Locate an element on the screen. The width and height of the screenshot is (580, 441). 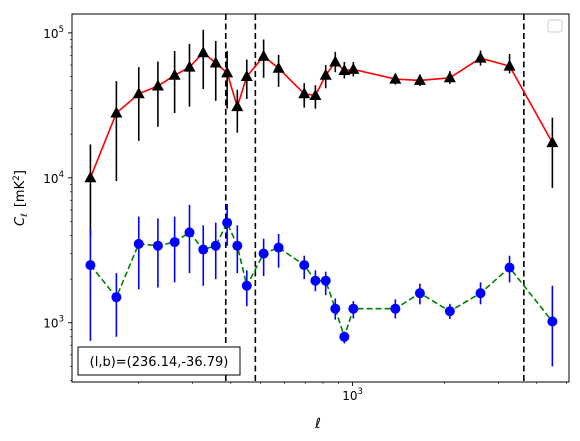
y-tick-label: 10⁵ is located at coordinates (53, 33).